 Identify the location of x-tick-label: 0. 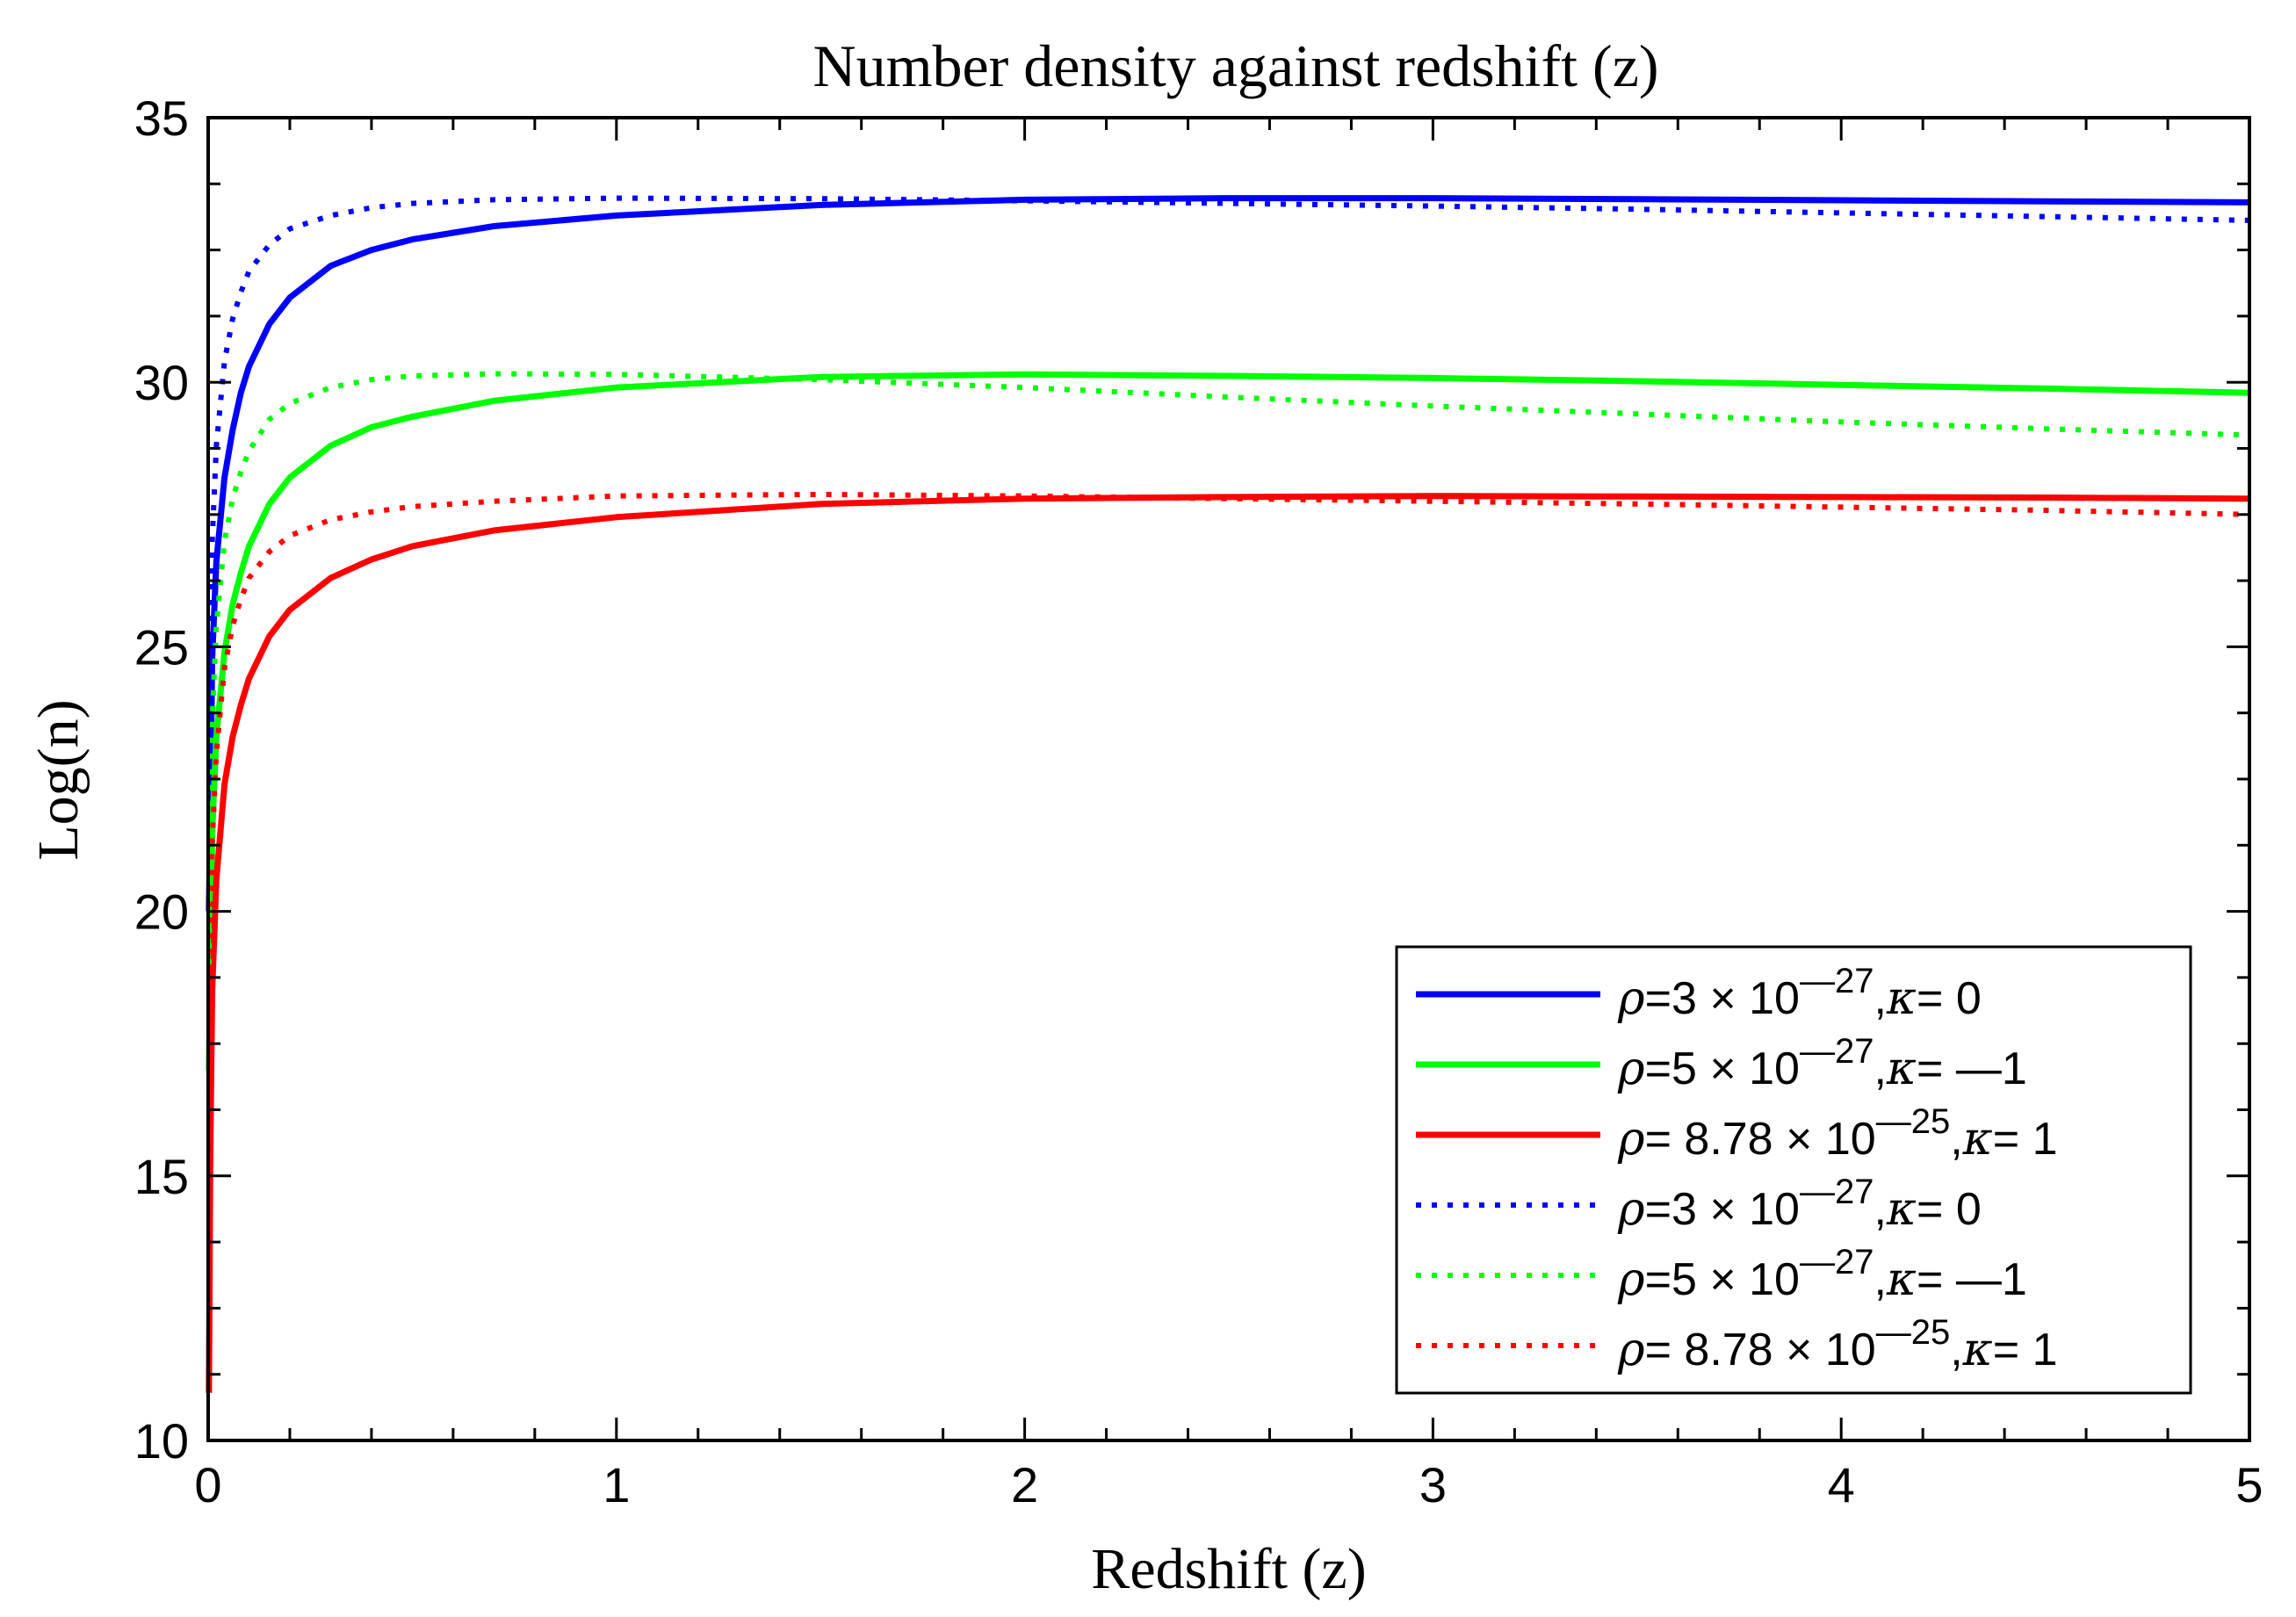
(207, 1484).